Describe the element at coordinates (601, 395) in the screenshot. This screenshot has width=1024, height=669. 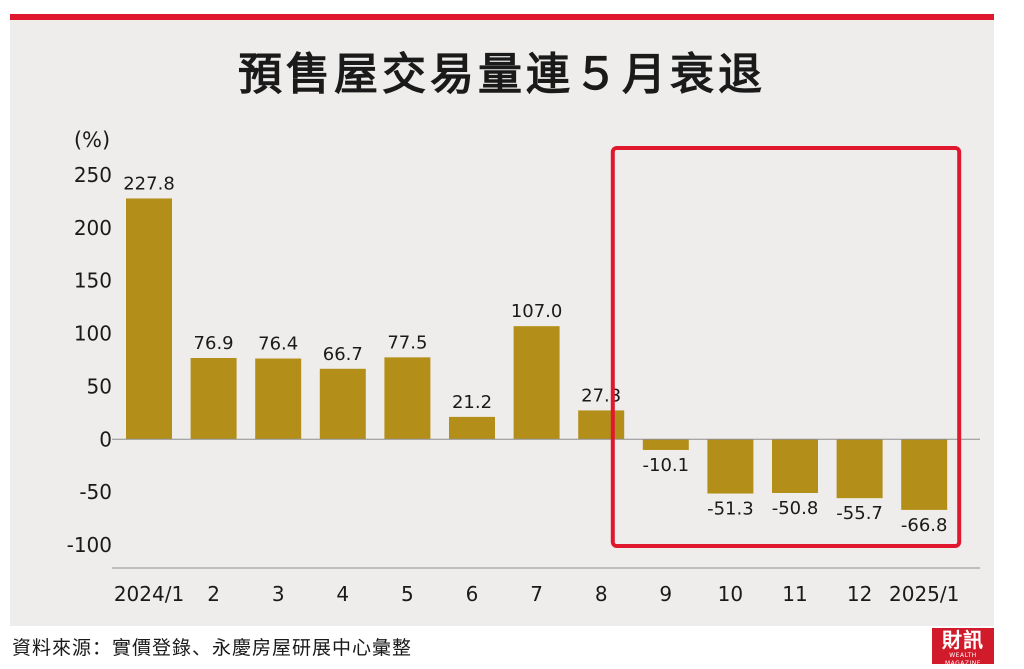
I see `bar-value-label: 27.3` at that location.